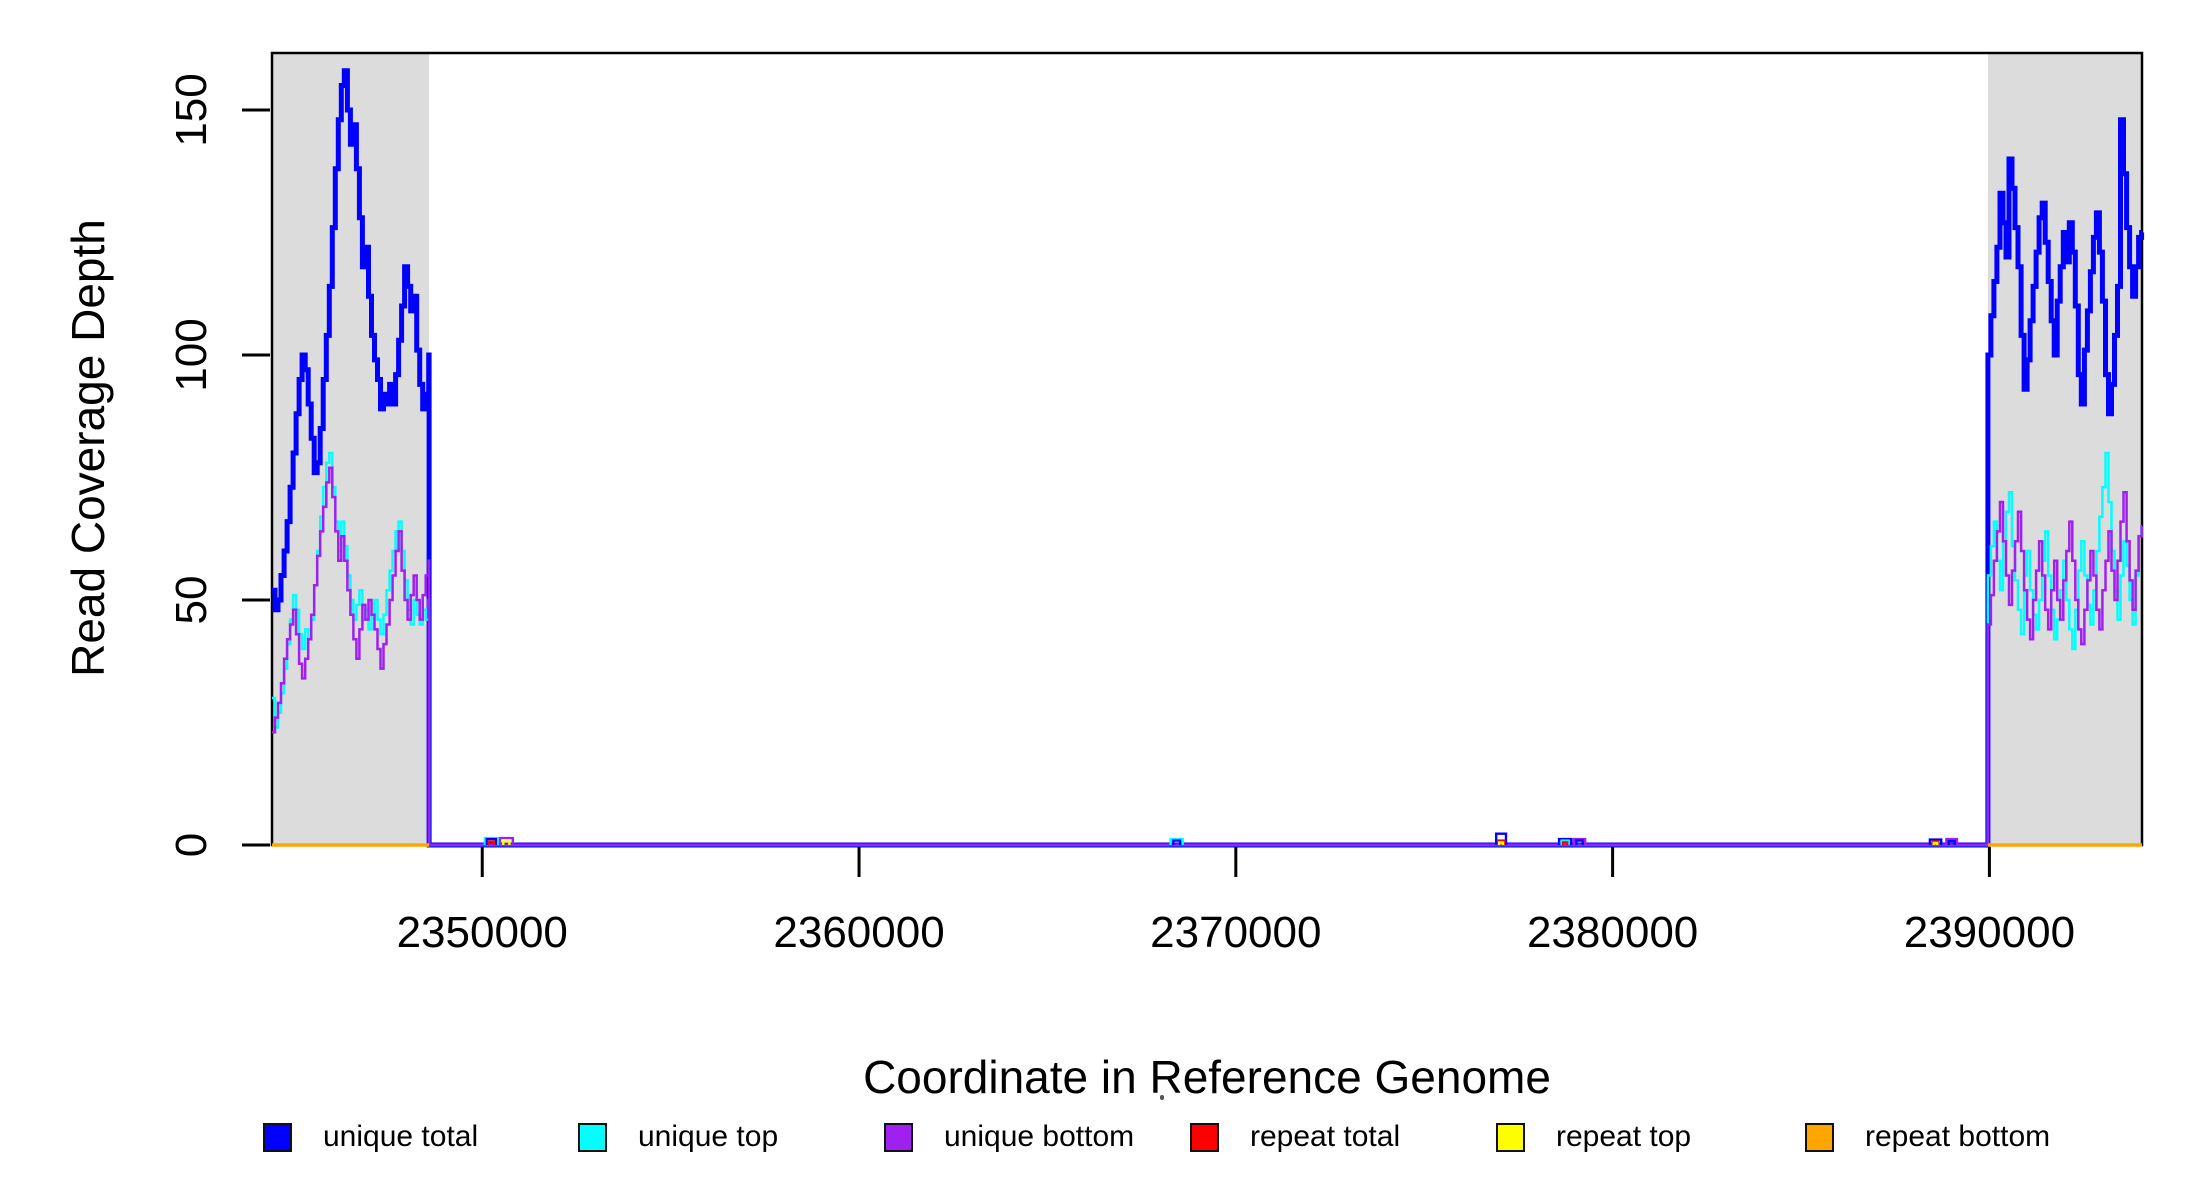 The image size is (2200, 1200). What do you see at coordinates (708, 1136) in the screenshot?
I see `legend-label-unique-top: unique top` at bounding box center [708, 1136].